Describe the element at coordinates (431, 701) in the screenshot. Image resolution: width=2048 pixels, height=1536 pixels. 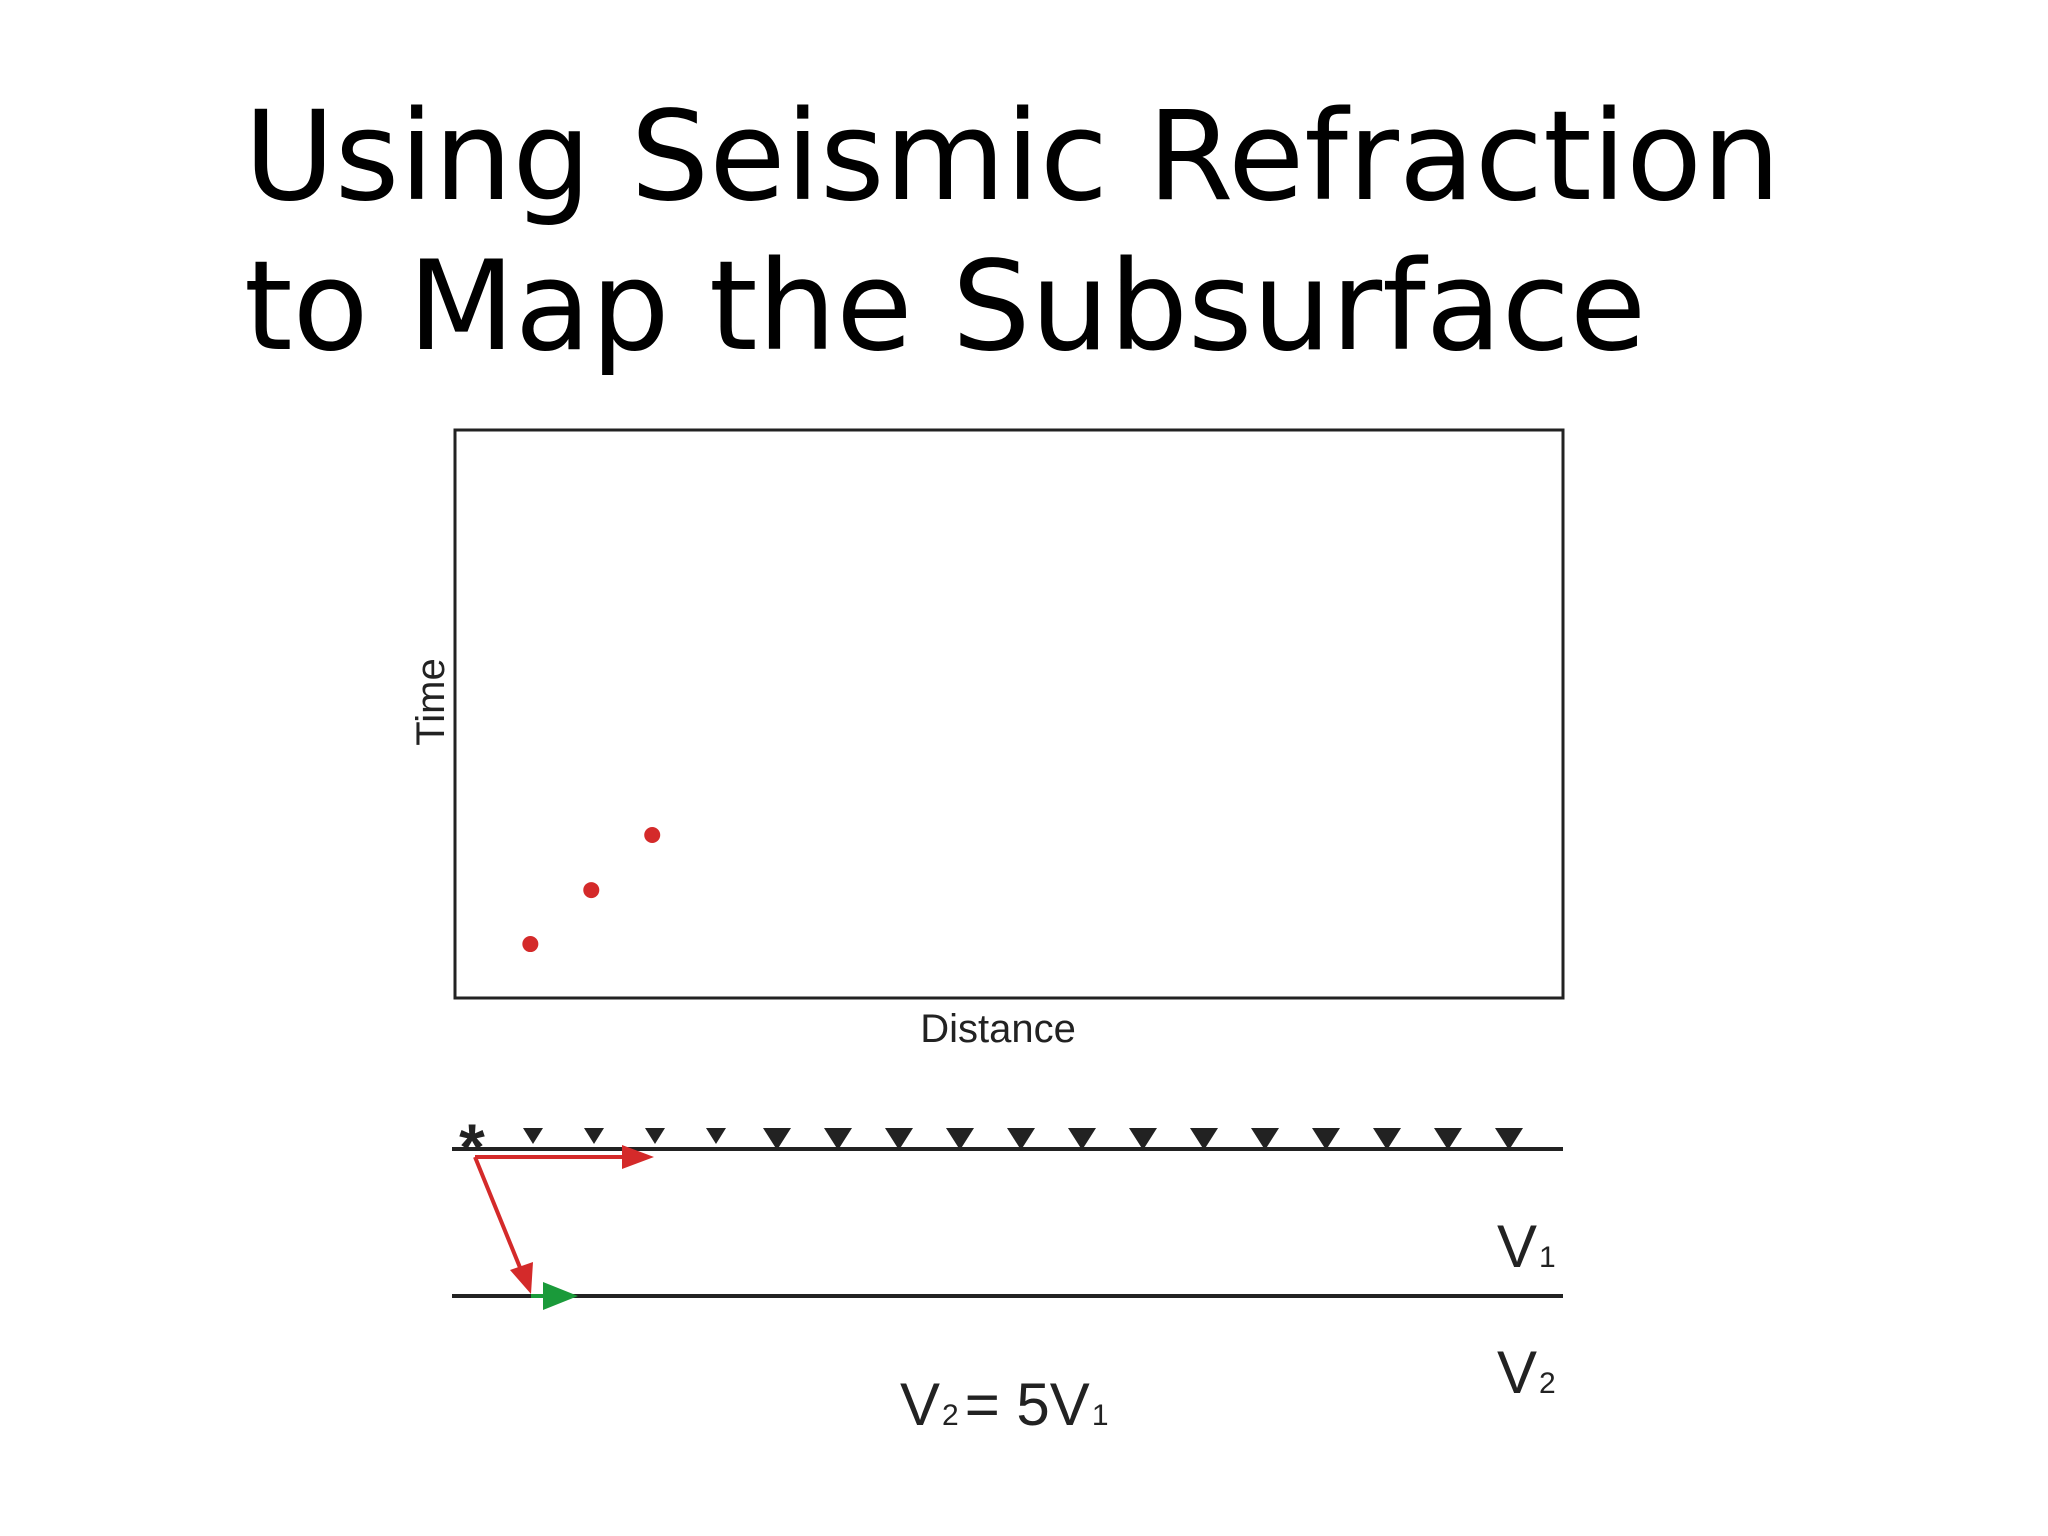
I see `y-axis-label: Time` at that location.